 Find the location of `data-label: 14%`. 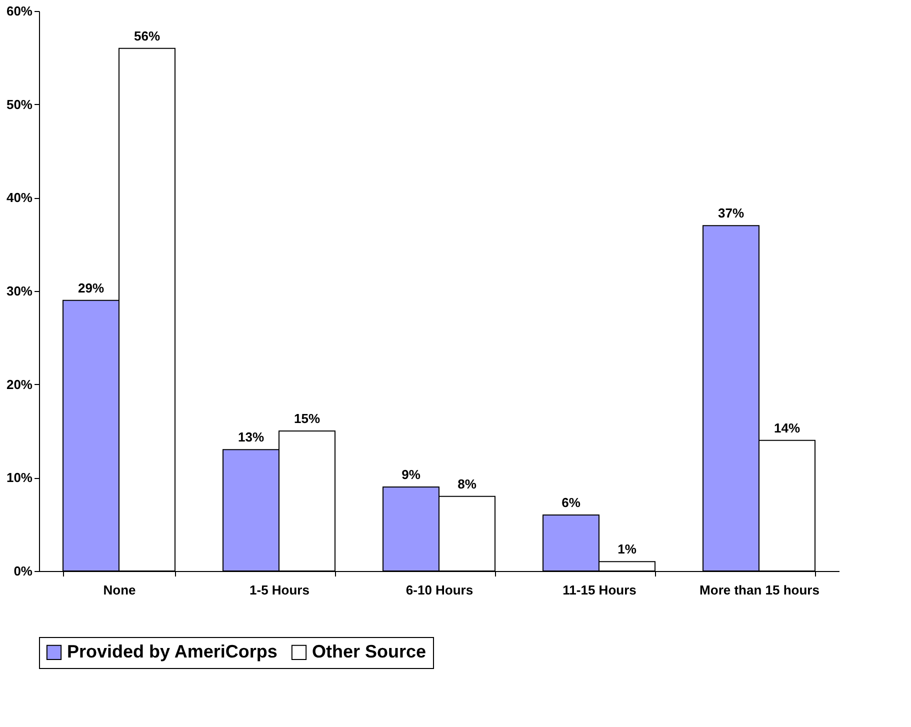

data-label: 14% is located at coordinates (787, 428).